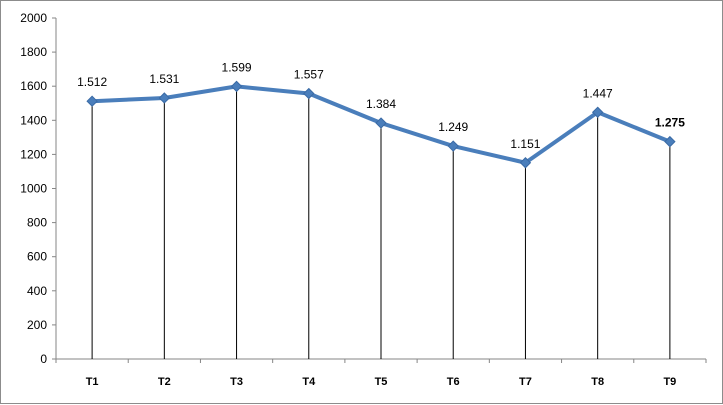  What do you see at coordinates (92, 82) in the screenshot?
I see `data-label: 1.512` at bounding box center [92, 82].